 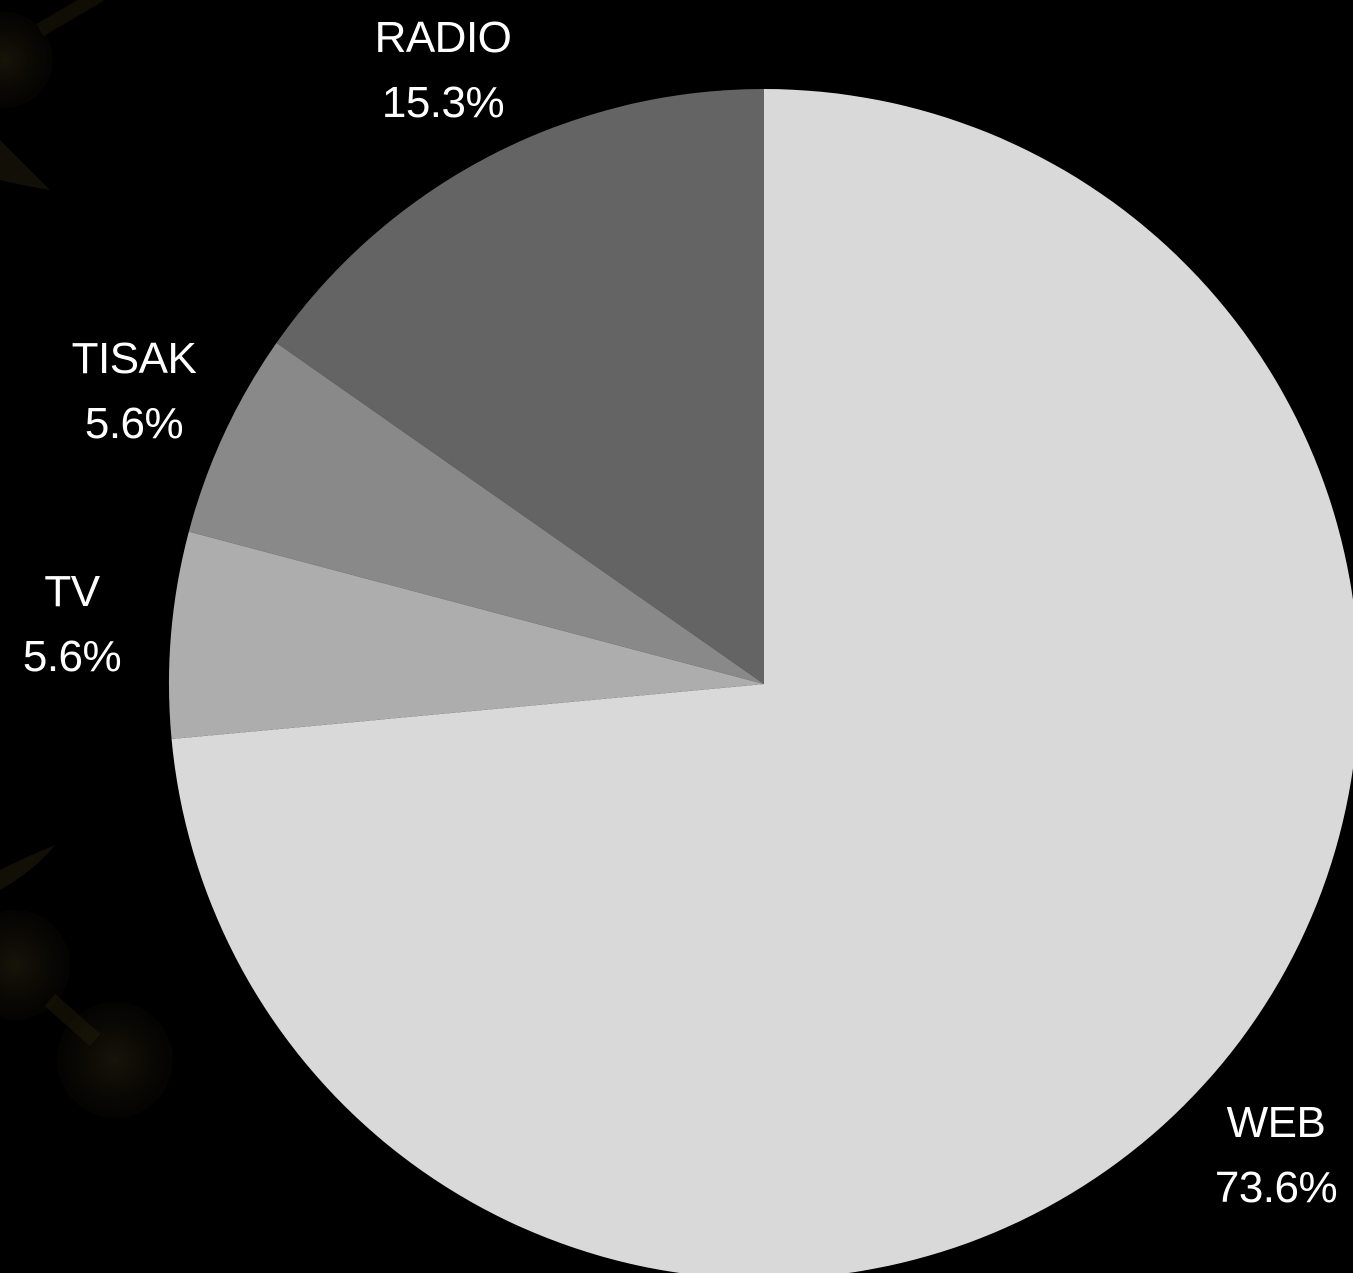 I want to click on pie-slice-tv, so click(x=466, y=635).